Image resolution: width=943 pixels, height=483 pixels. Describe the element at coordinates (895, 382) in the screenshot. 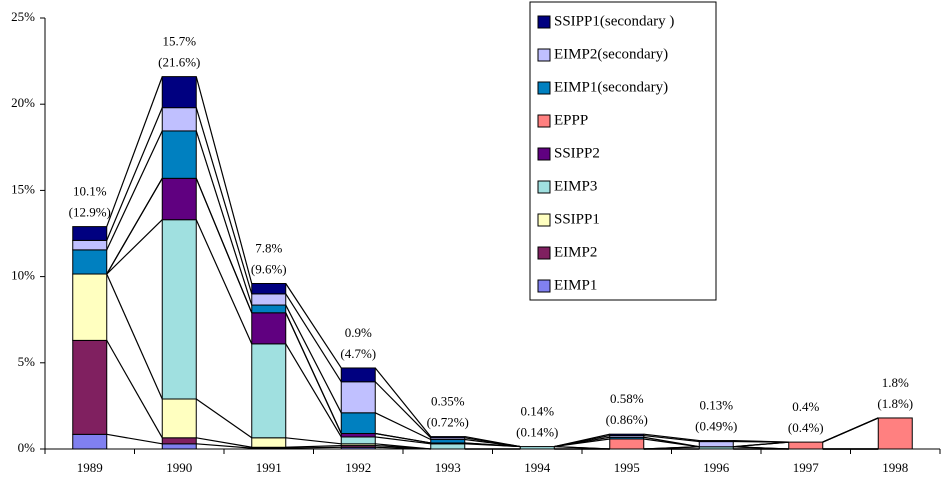

I see `primary-label: 1.8%` at that location.